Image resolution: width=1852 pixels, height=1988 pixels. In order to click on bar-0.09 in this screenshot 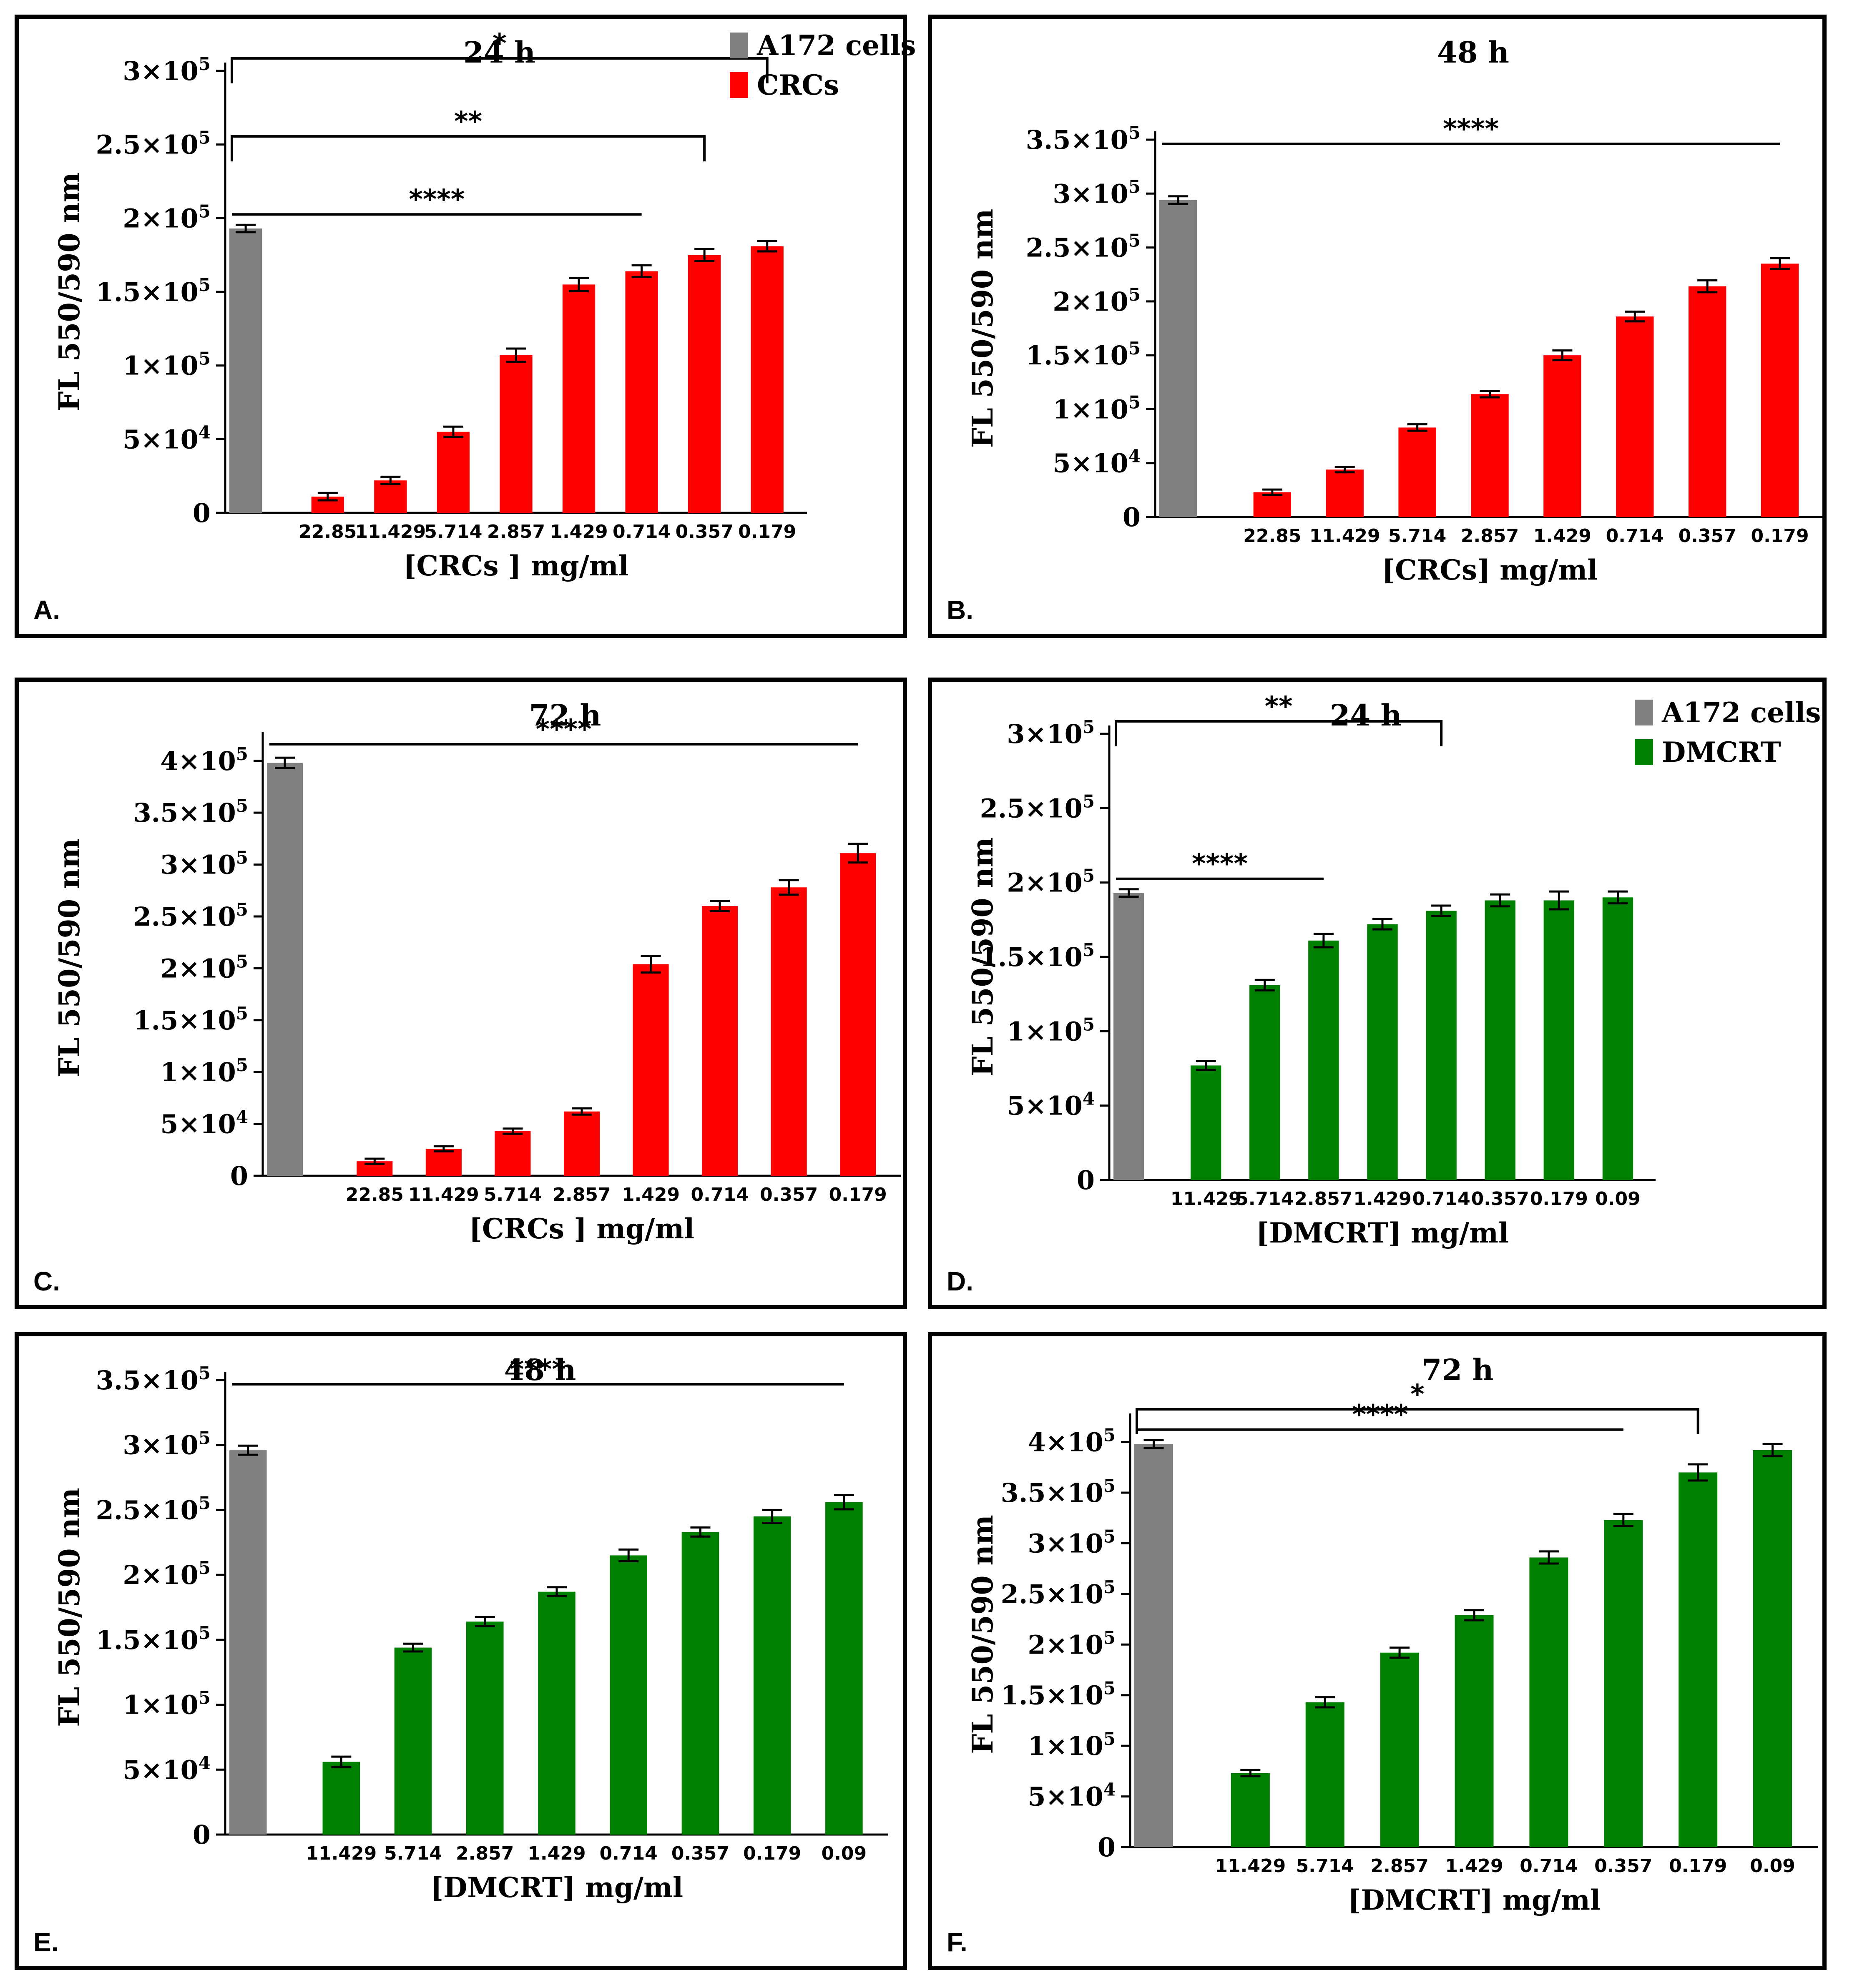, I will do `click(844, 1669)`.